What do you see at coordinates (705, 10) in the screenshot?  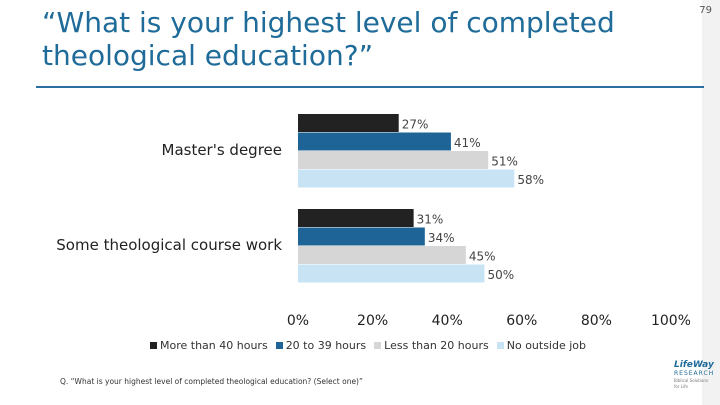 I see `page-number: 79` at bounding box center [705, 10].